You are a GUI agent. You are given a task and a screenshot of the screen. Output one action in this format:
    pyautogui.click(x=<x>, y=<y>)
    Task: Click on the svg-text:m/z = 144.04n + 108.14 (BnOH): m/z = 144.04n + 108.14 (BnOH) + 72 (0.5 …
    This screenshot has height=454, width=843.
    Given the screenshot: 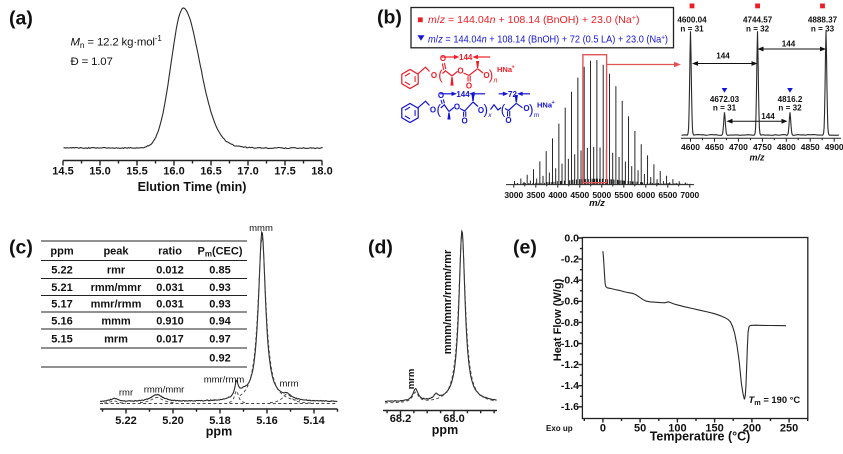 What is the action you would take?
    pyautogui.click(x=548, y=40)
    